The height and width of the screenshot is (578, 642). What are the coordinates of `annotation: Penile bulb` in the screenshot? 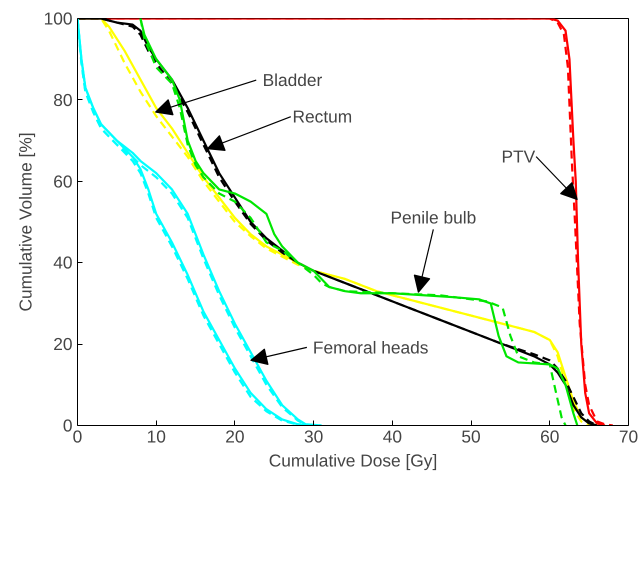 It's located at (433, 217).